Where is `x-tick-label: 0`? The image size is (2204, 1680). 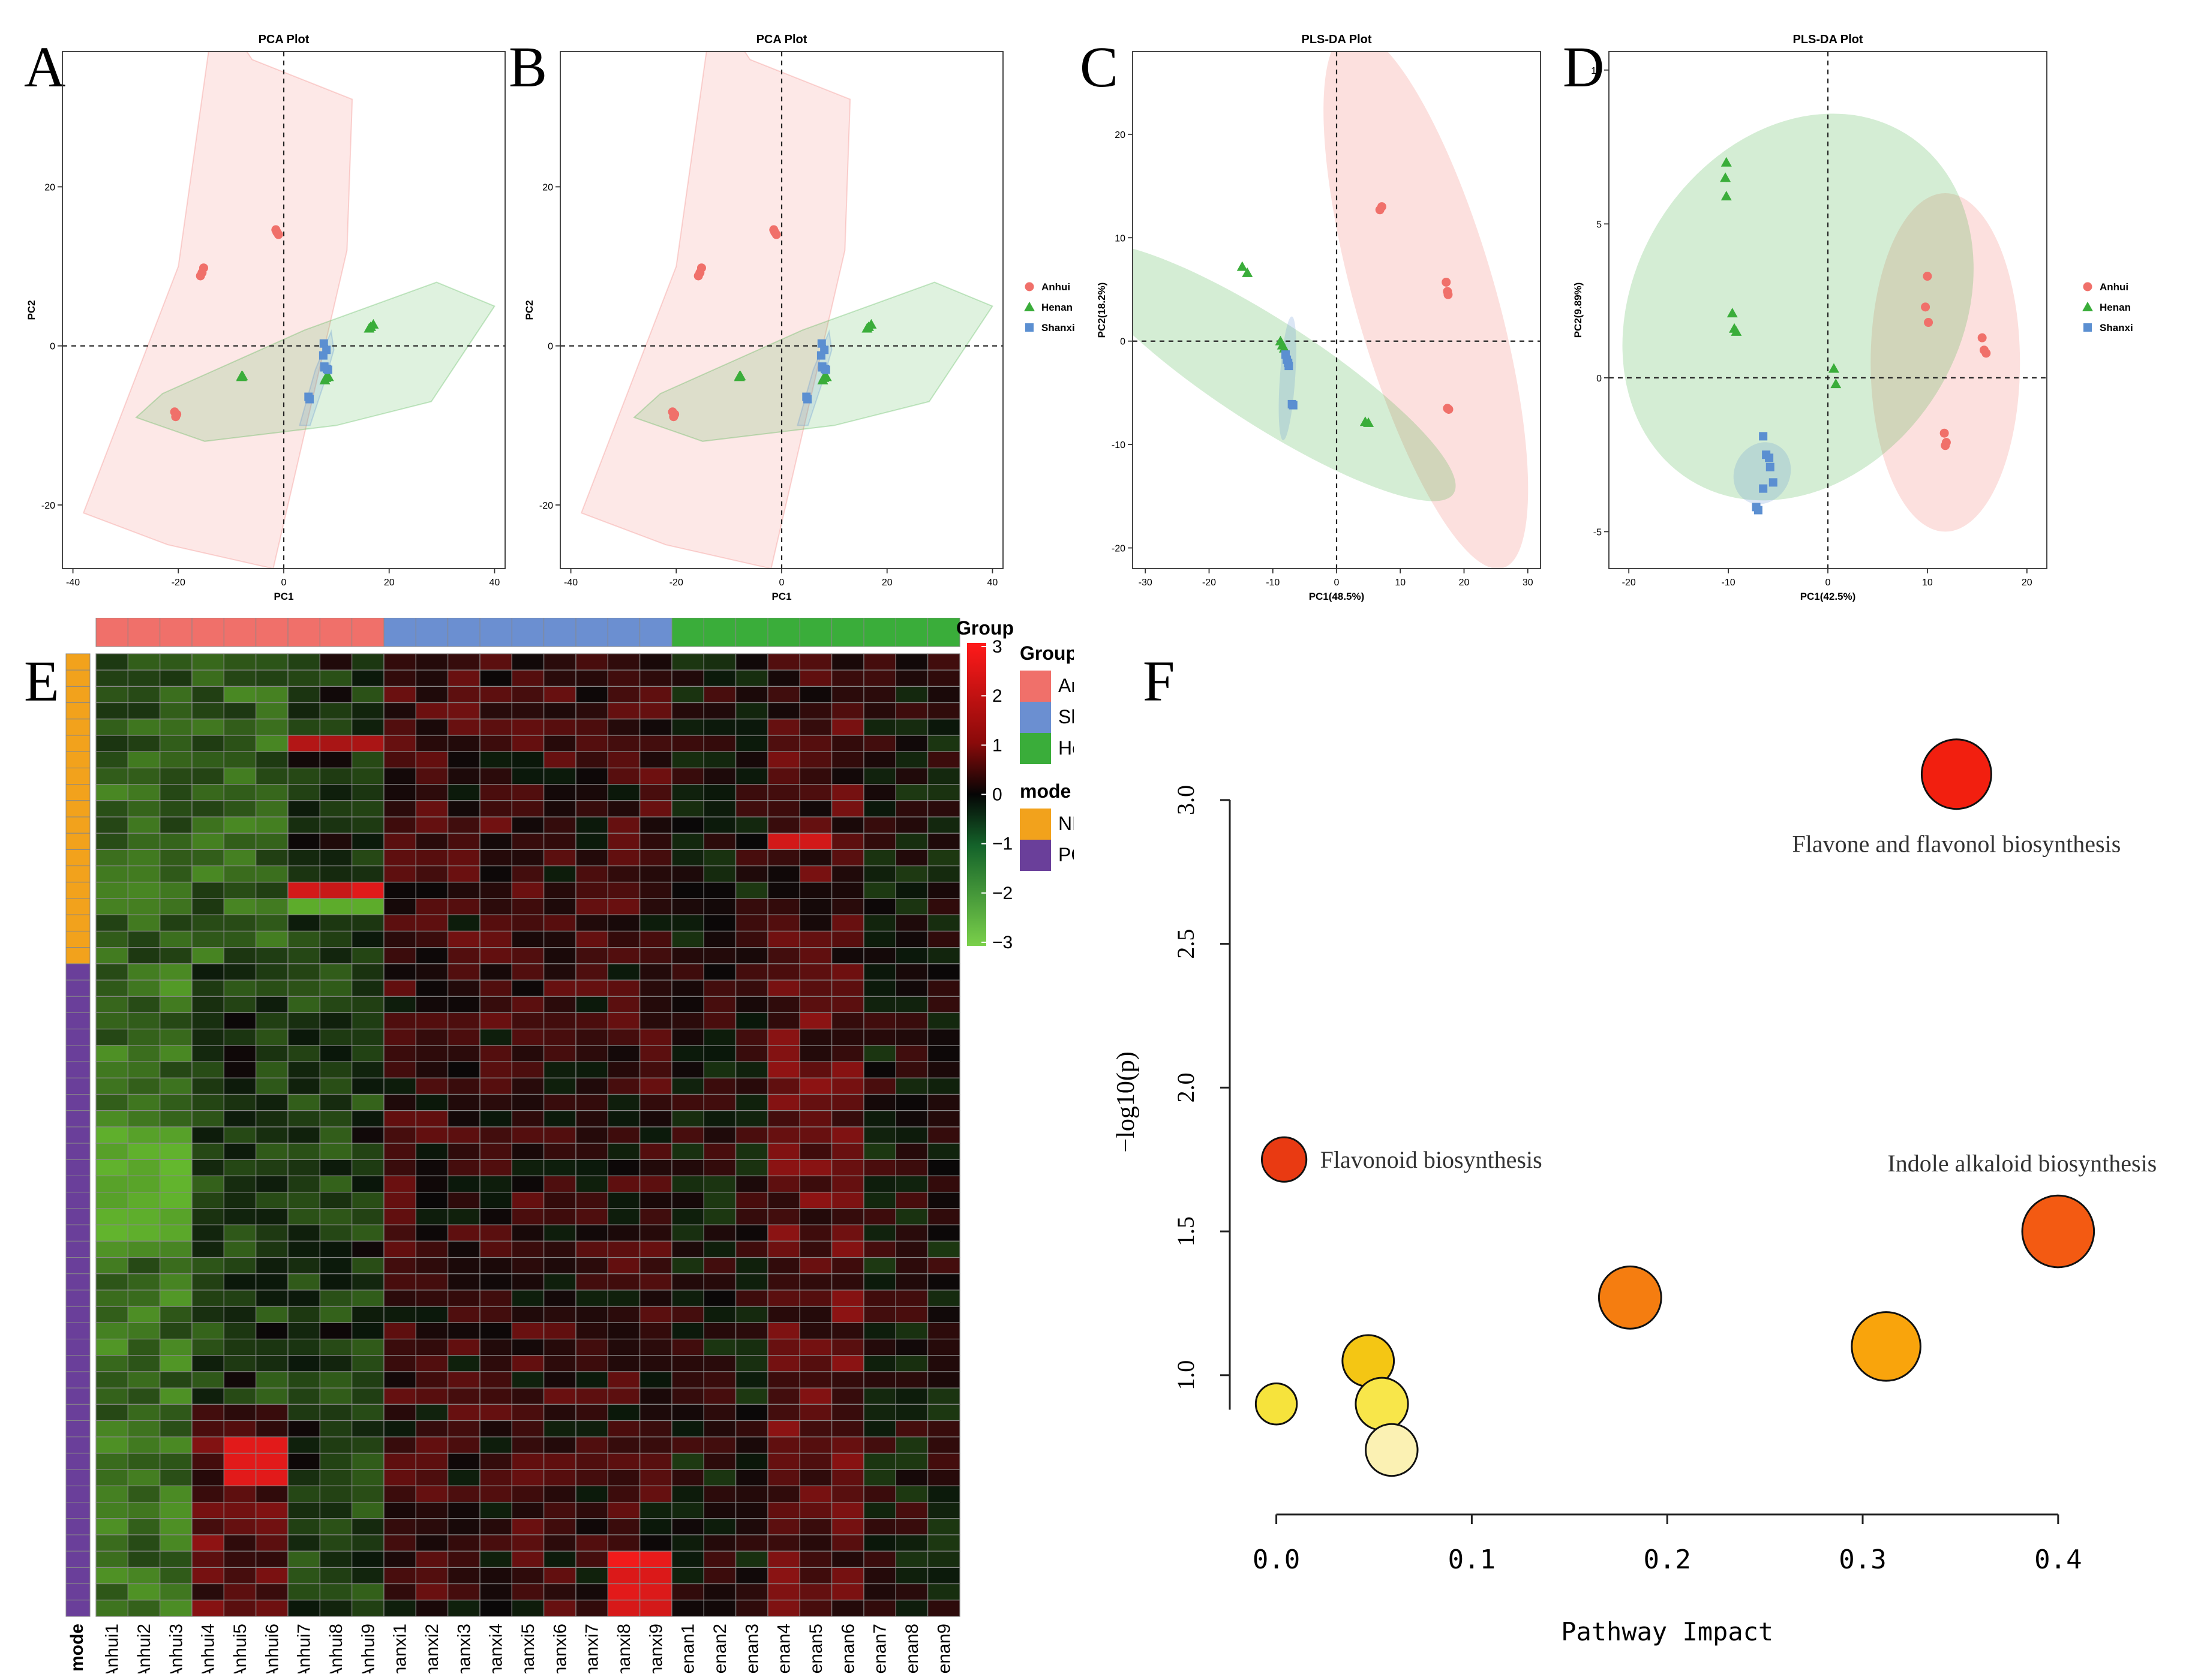
x-tick-label: 0 is located at coordinates (1337, 583).